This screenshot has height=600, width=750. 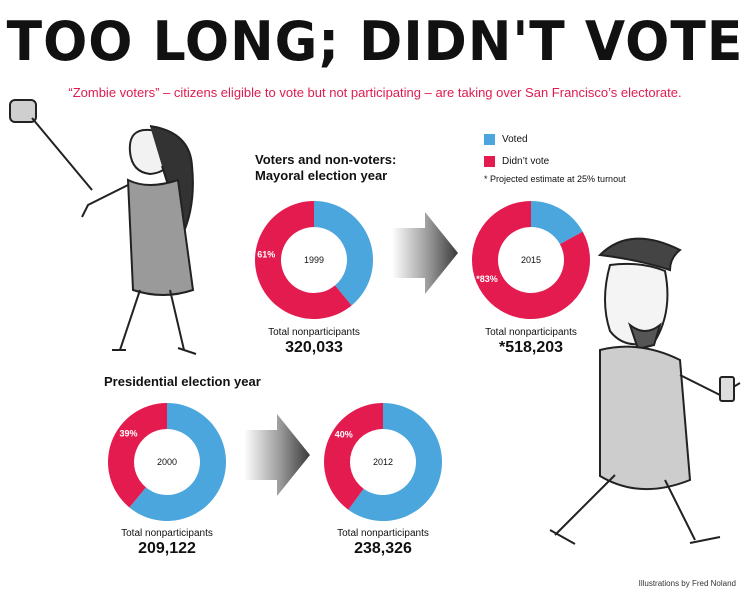 I want to click on arrow-2000-to-2012, so click(x=277, y=455).